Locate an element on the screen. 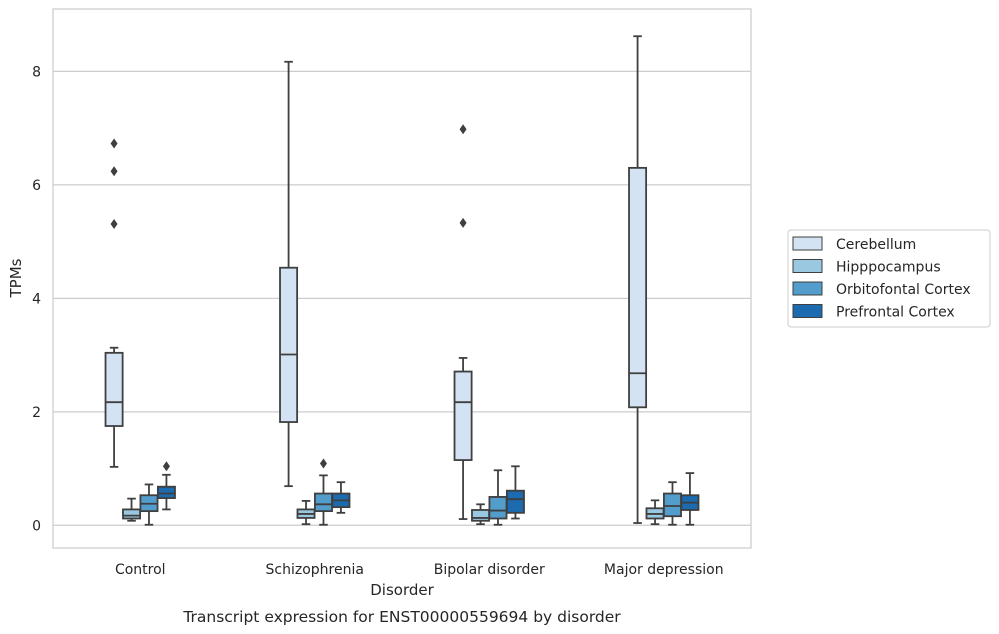 This screenshot has width=999, height=634. y-axis-label: TPMs is located at coordinates (16, 278).